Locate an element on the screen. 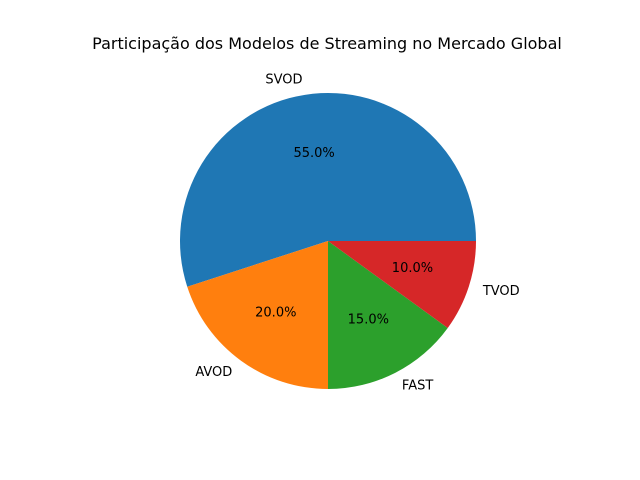 This screenshot has width=640, height=480. percent-label-svod: 55.0% is located at coordinates (313, 153).